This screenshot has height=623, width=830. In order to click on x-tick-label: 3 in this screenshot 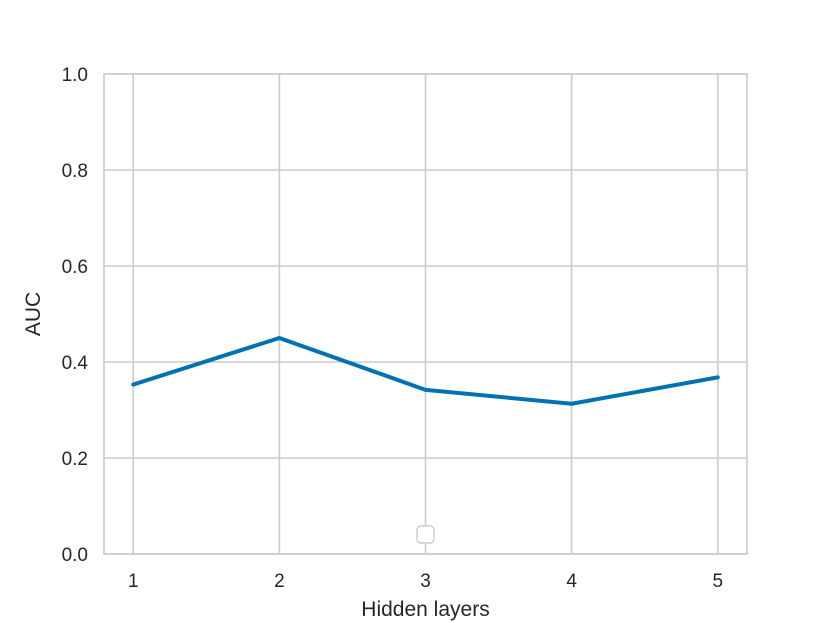, I will do `click(425, 581)`.